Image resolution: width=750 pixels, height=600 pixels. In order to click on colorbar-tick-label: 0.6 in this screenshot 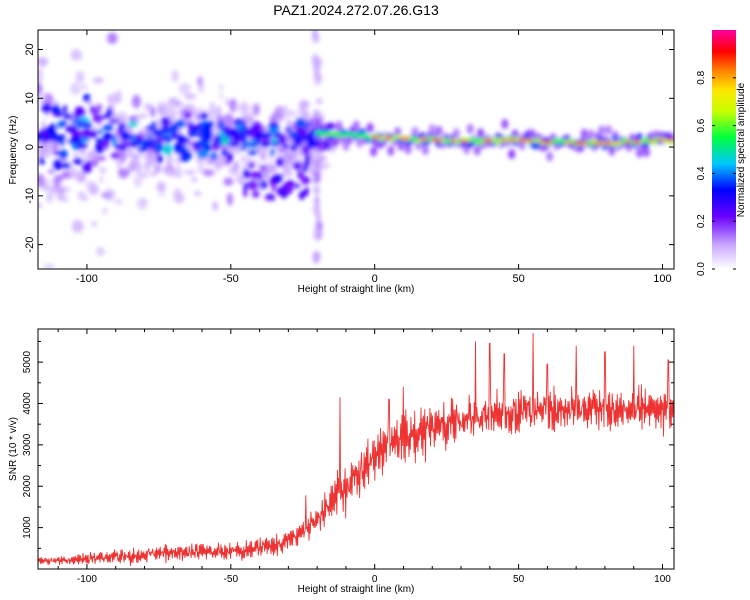, I will do `click(701, 125)`.